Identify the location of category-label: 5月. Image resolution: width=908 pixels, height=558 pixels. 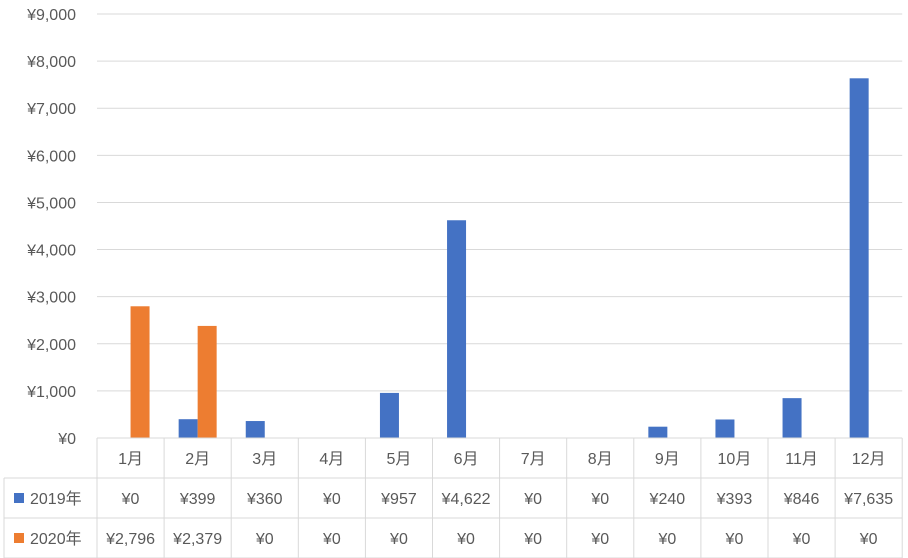
(398, 459).